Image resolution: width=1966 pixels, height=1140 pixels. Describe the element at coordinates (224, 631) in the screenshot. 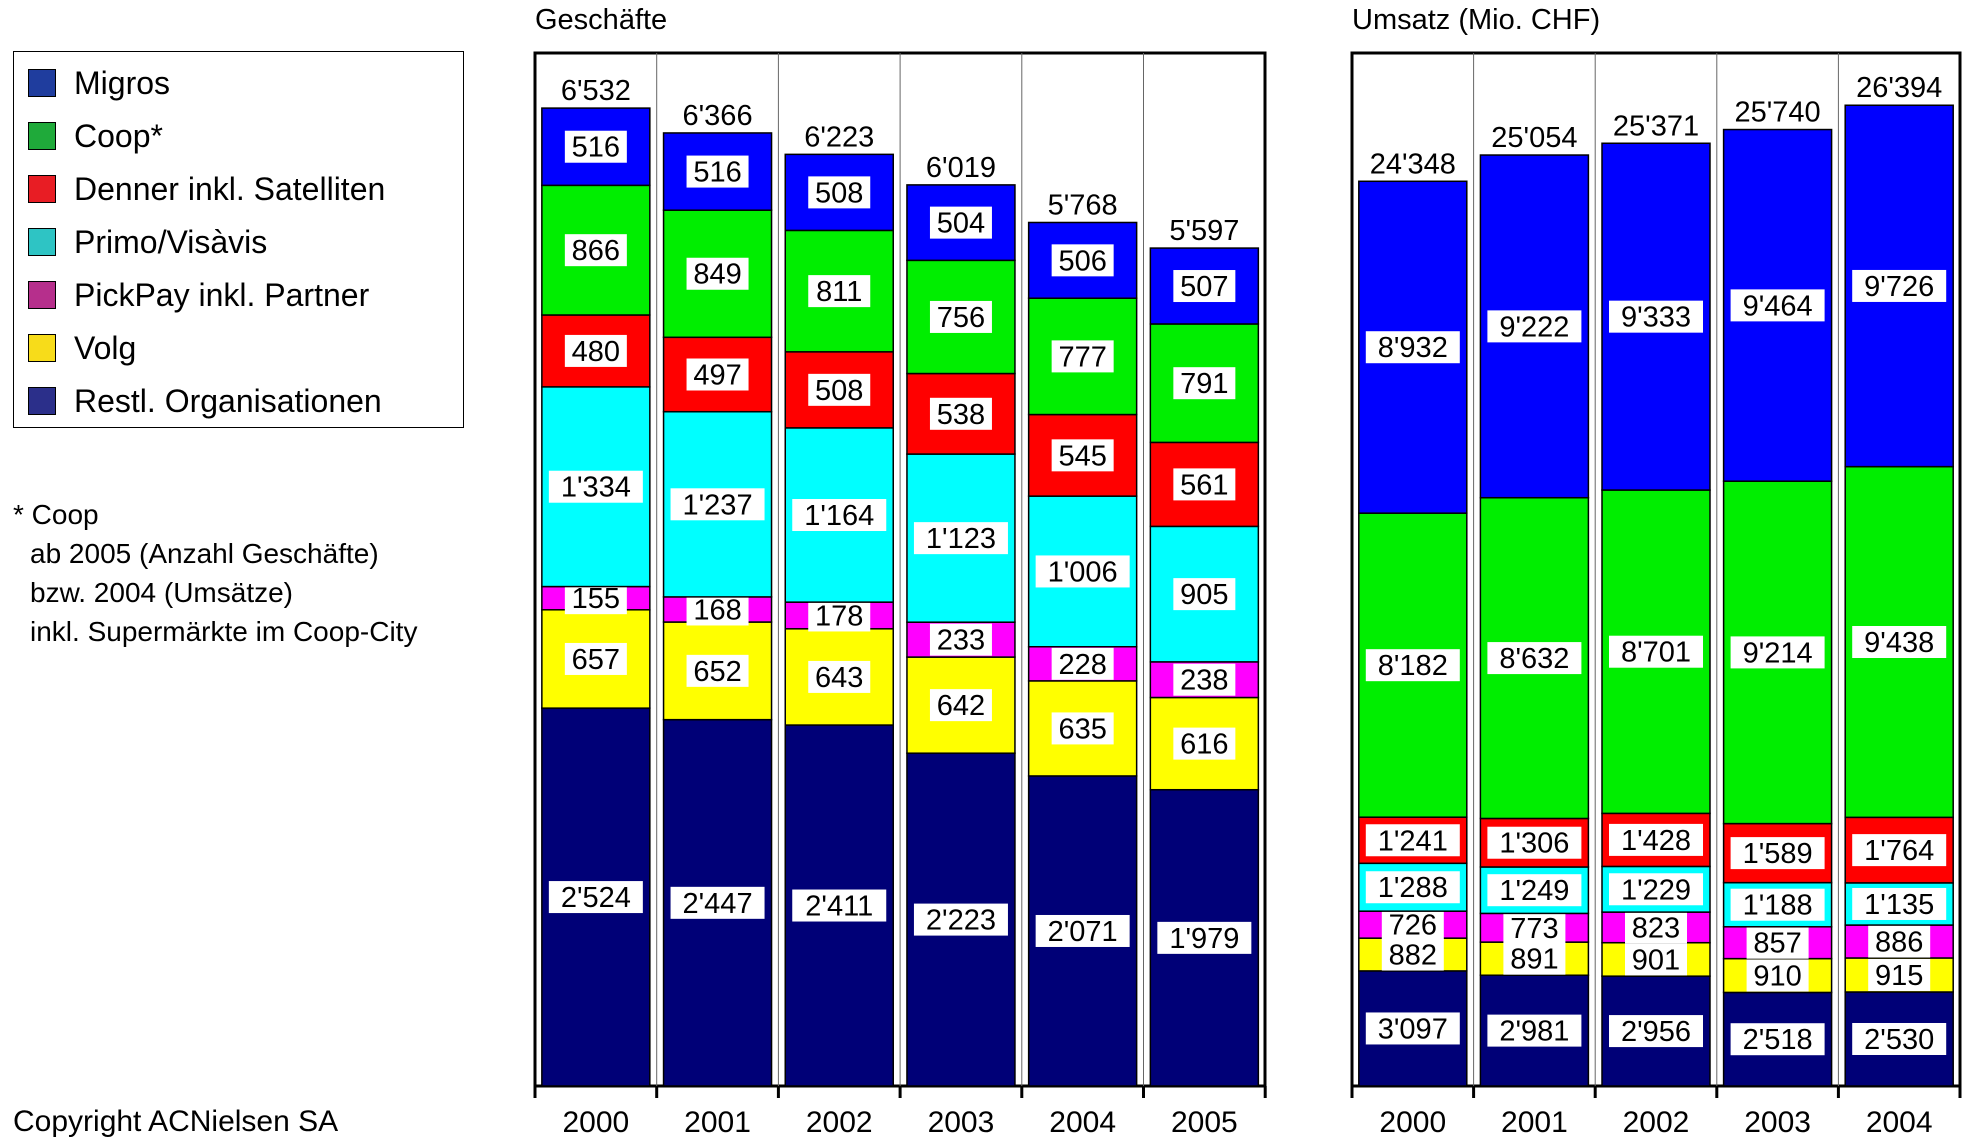

I see `footnote-line-4: inkl. Supermärkte im Coop-City` at that location.